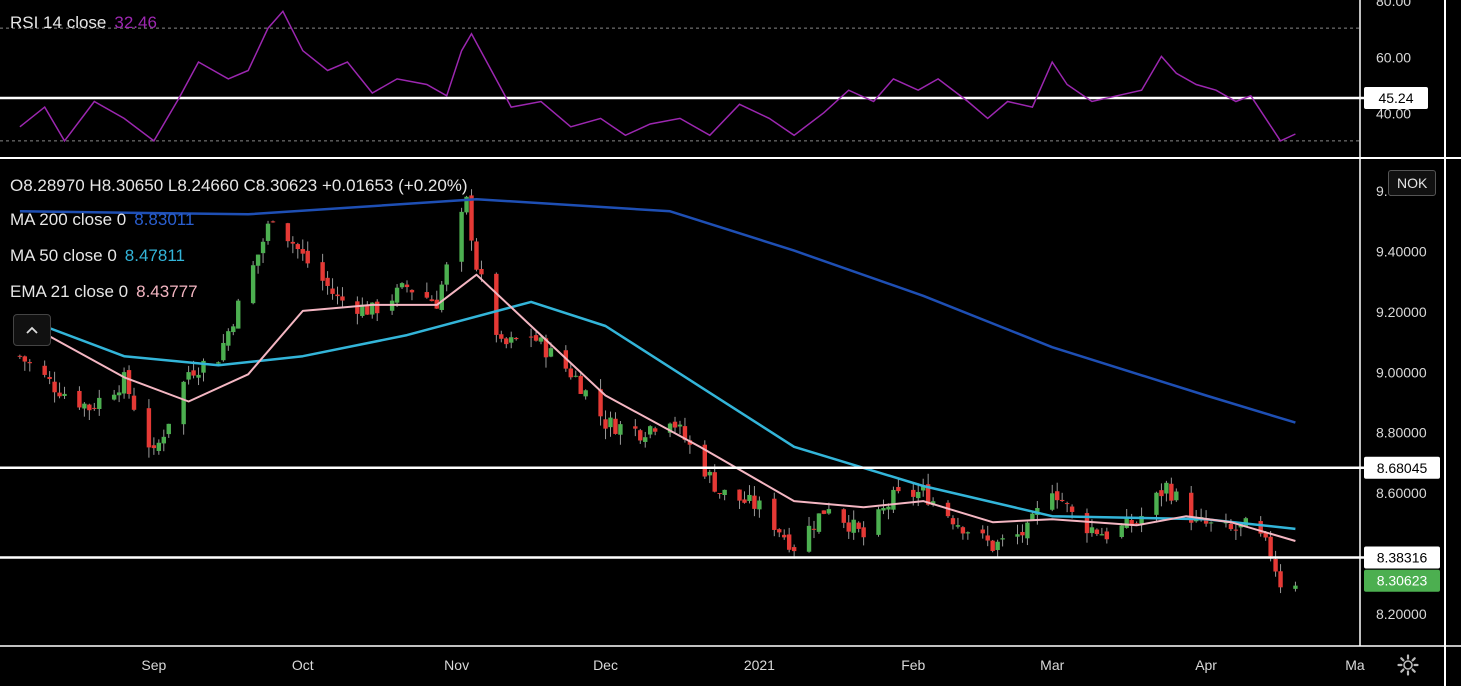 The height and width of the screenshot is (686, 1461). I want to click on ma200-label: MA 200 close 0, so click(68, 219).